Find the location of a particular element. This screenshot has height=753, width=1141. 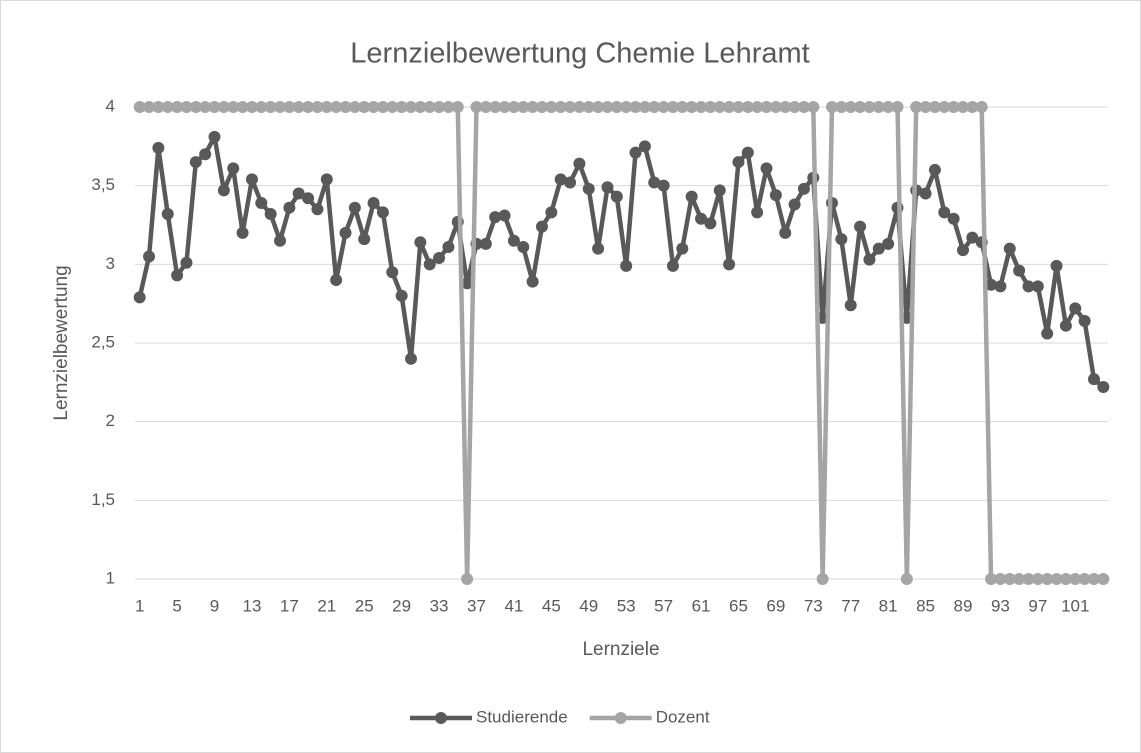

legend-marker is located at coordinates (441, 718).